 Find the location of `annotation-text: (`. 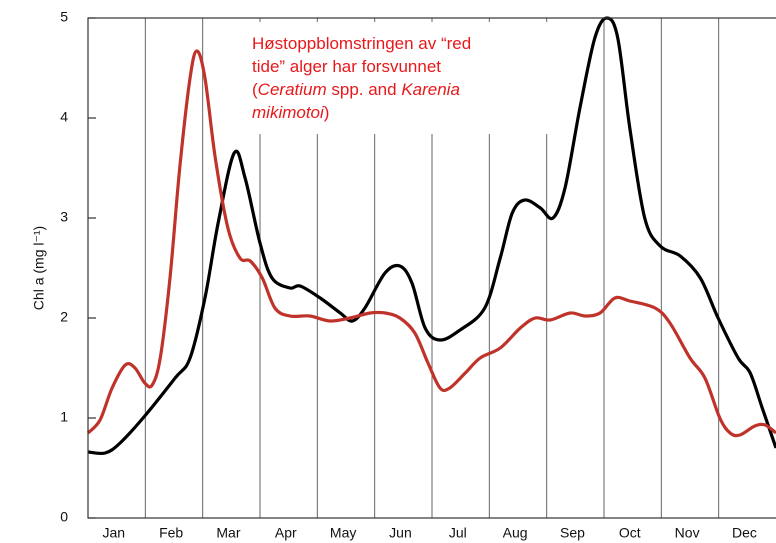

annotation-text: ( is located at coordinates (255, 89).